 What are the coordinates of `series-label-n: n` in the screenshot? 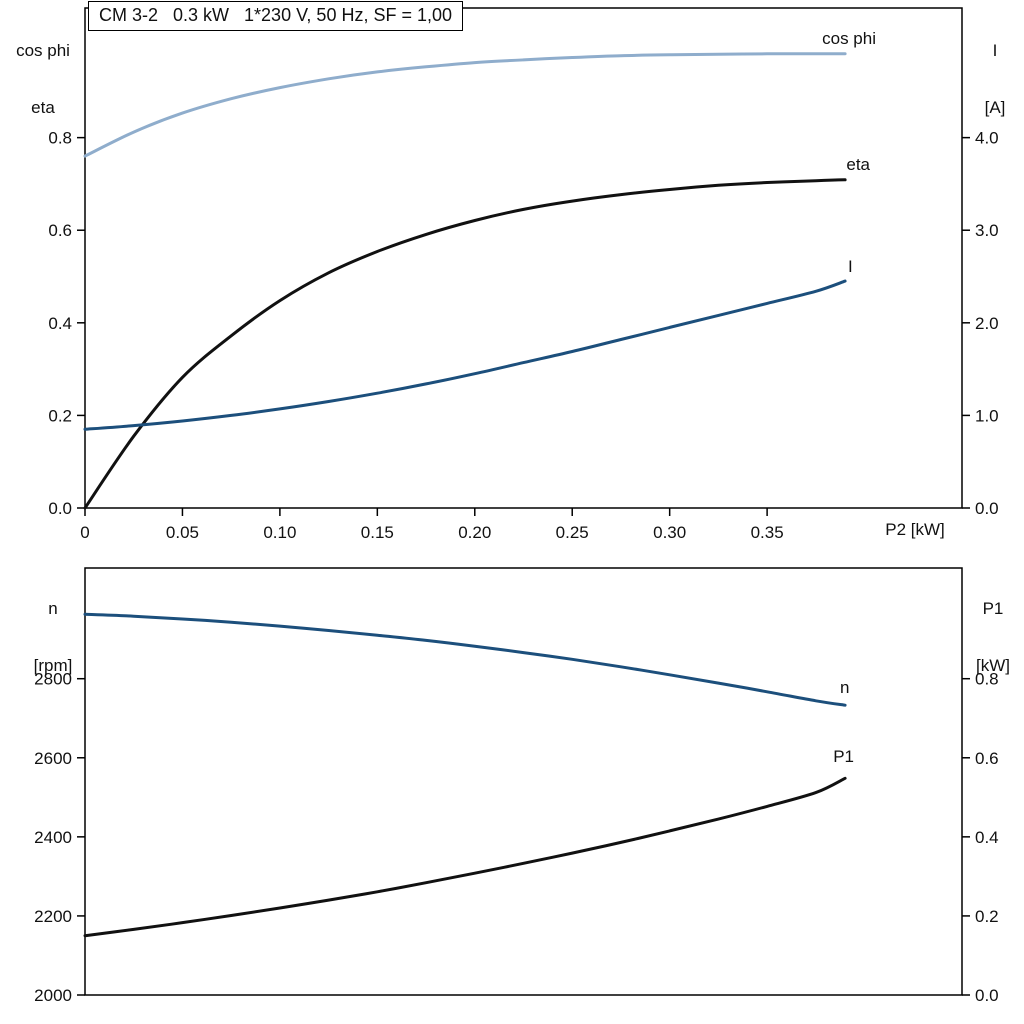 It's located at (844, 687).